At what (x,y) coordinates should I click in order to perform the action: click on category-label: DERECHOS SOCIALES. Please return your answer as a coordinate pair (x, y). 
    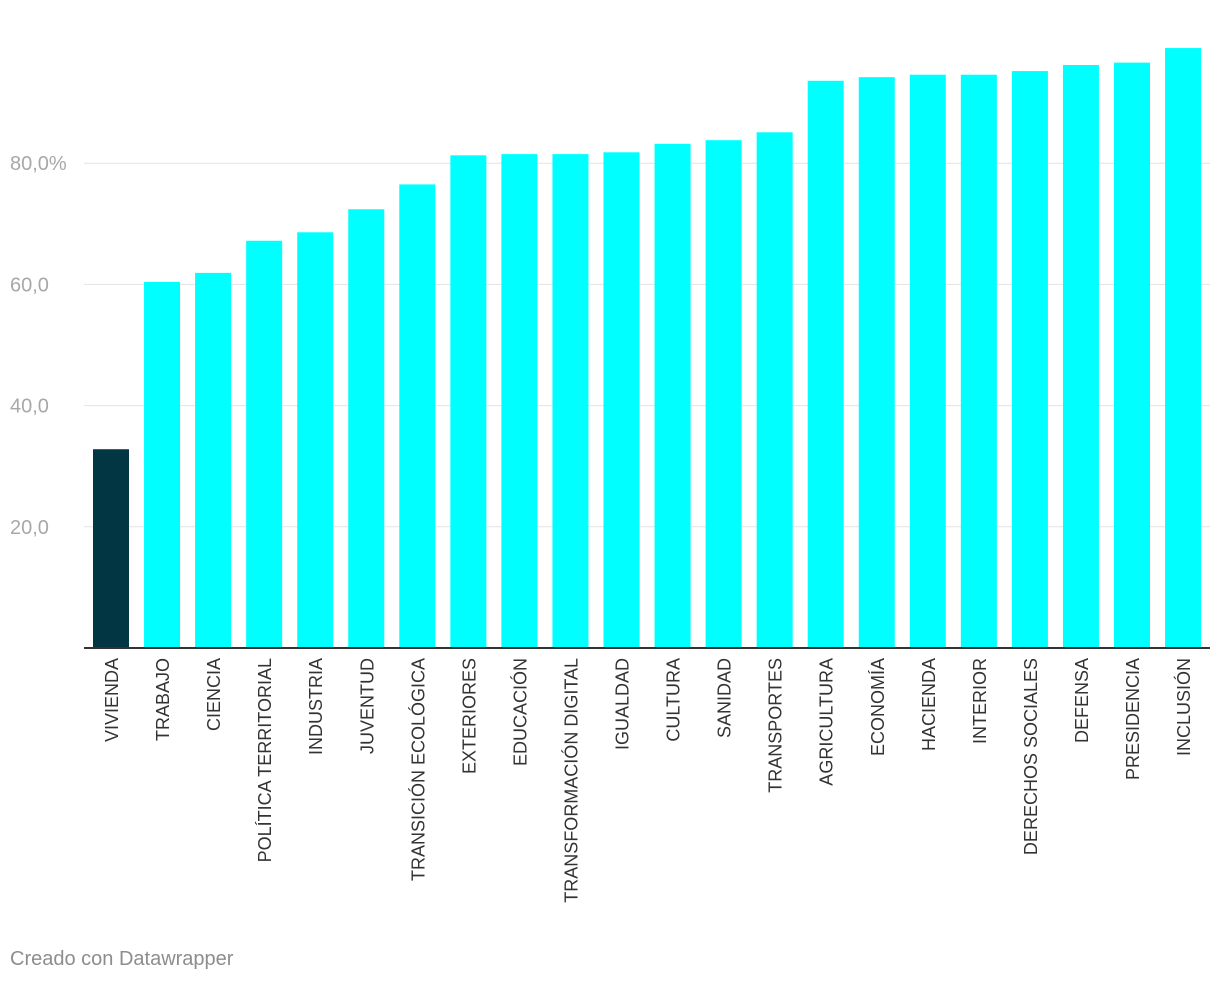
    Looking at the image, I should click on (1031, 756).